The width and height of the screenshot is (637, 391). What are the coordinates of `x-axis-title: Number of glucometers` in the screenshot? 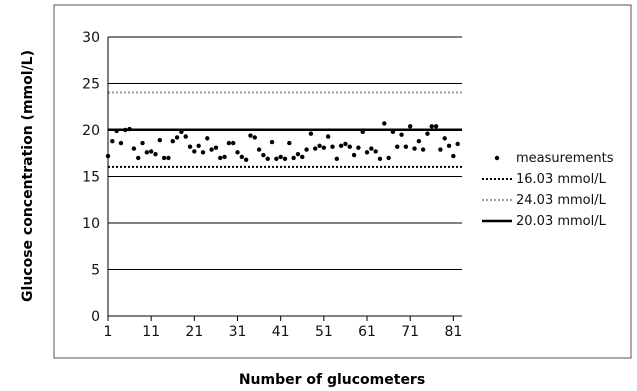 It's located at (332, 380).